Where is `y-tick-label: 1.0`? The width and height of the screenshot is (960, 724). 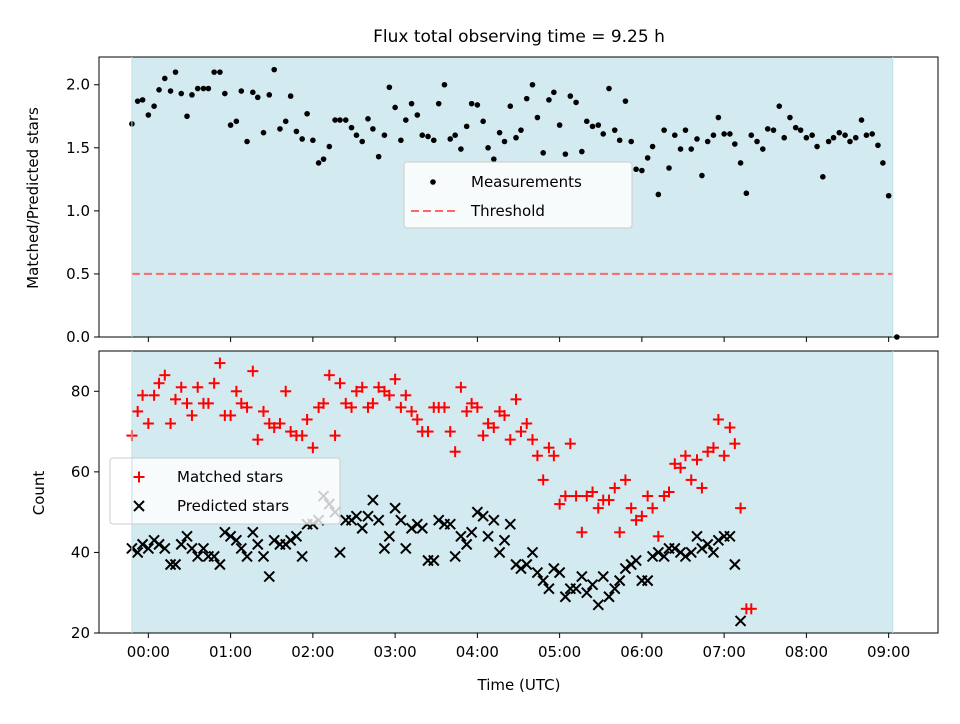 y-tick-label: 1.0 is located at coordinates (78, 211).